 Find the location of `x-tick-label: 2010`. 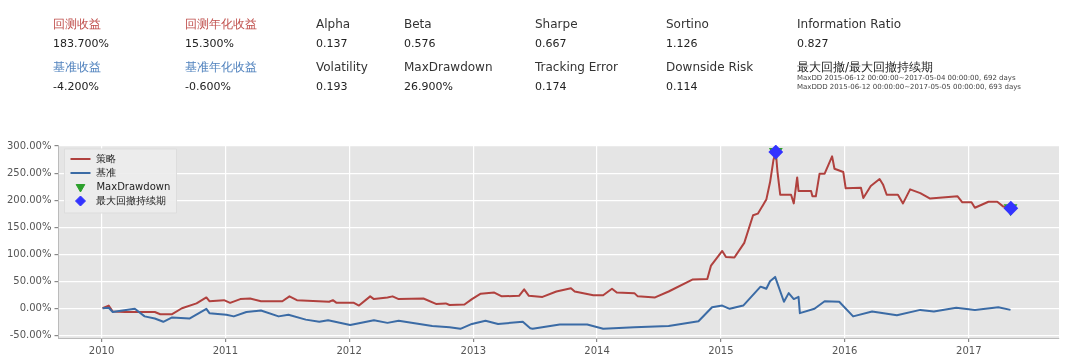

x-tick-label: 2010 is located at coordinates (101, 350).